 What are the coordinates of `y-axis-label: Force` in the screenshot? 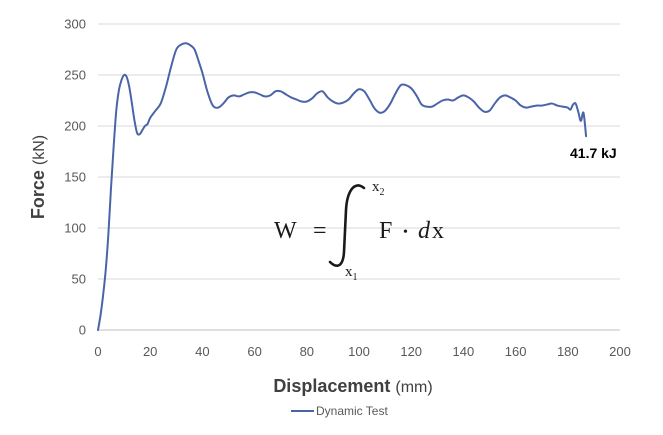 It's located at (38, 194).